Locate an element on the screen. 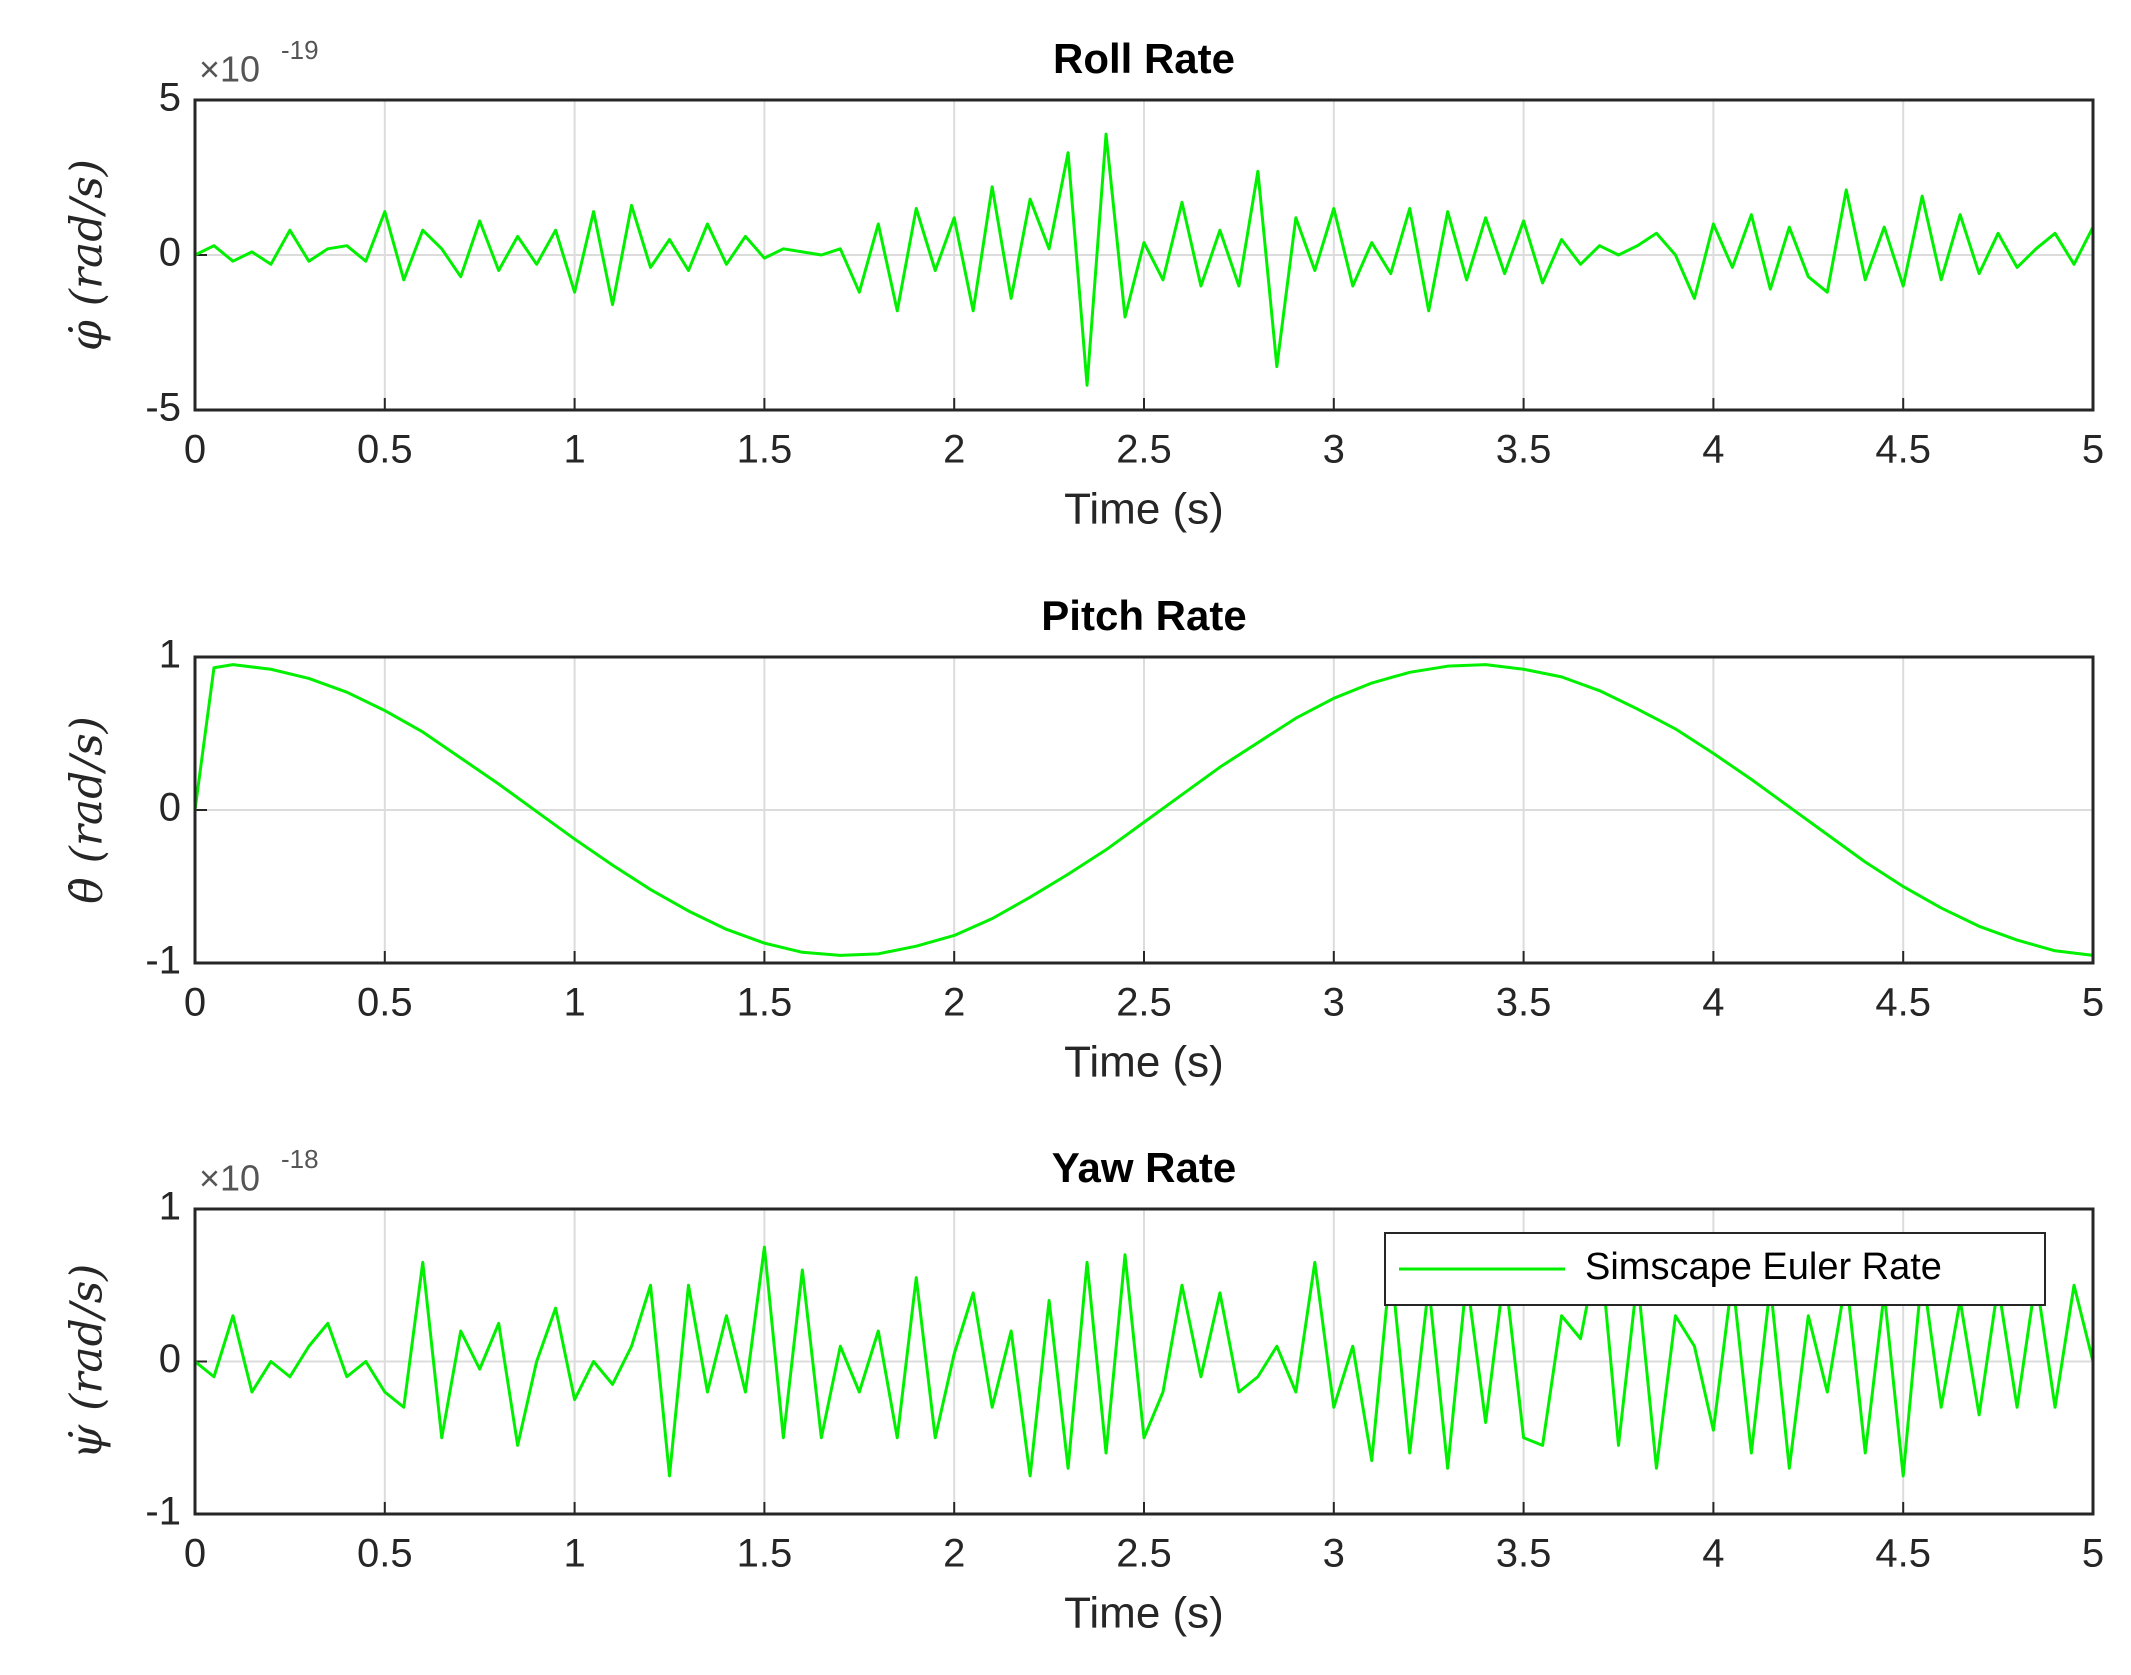  axis-exponent: -18 is located at coordinates (300, 1159).